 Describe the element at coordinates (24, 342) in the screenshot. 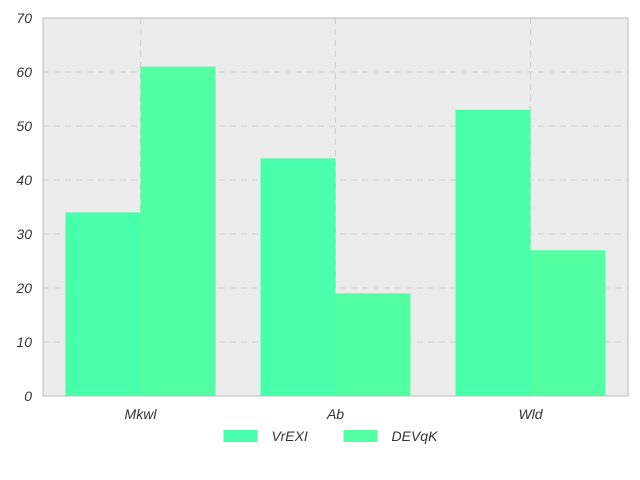

I see `y-tick-label: 10` at that location.